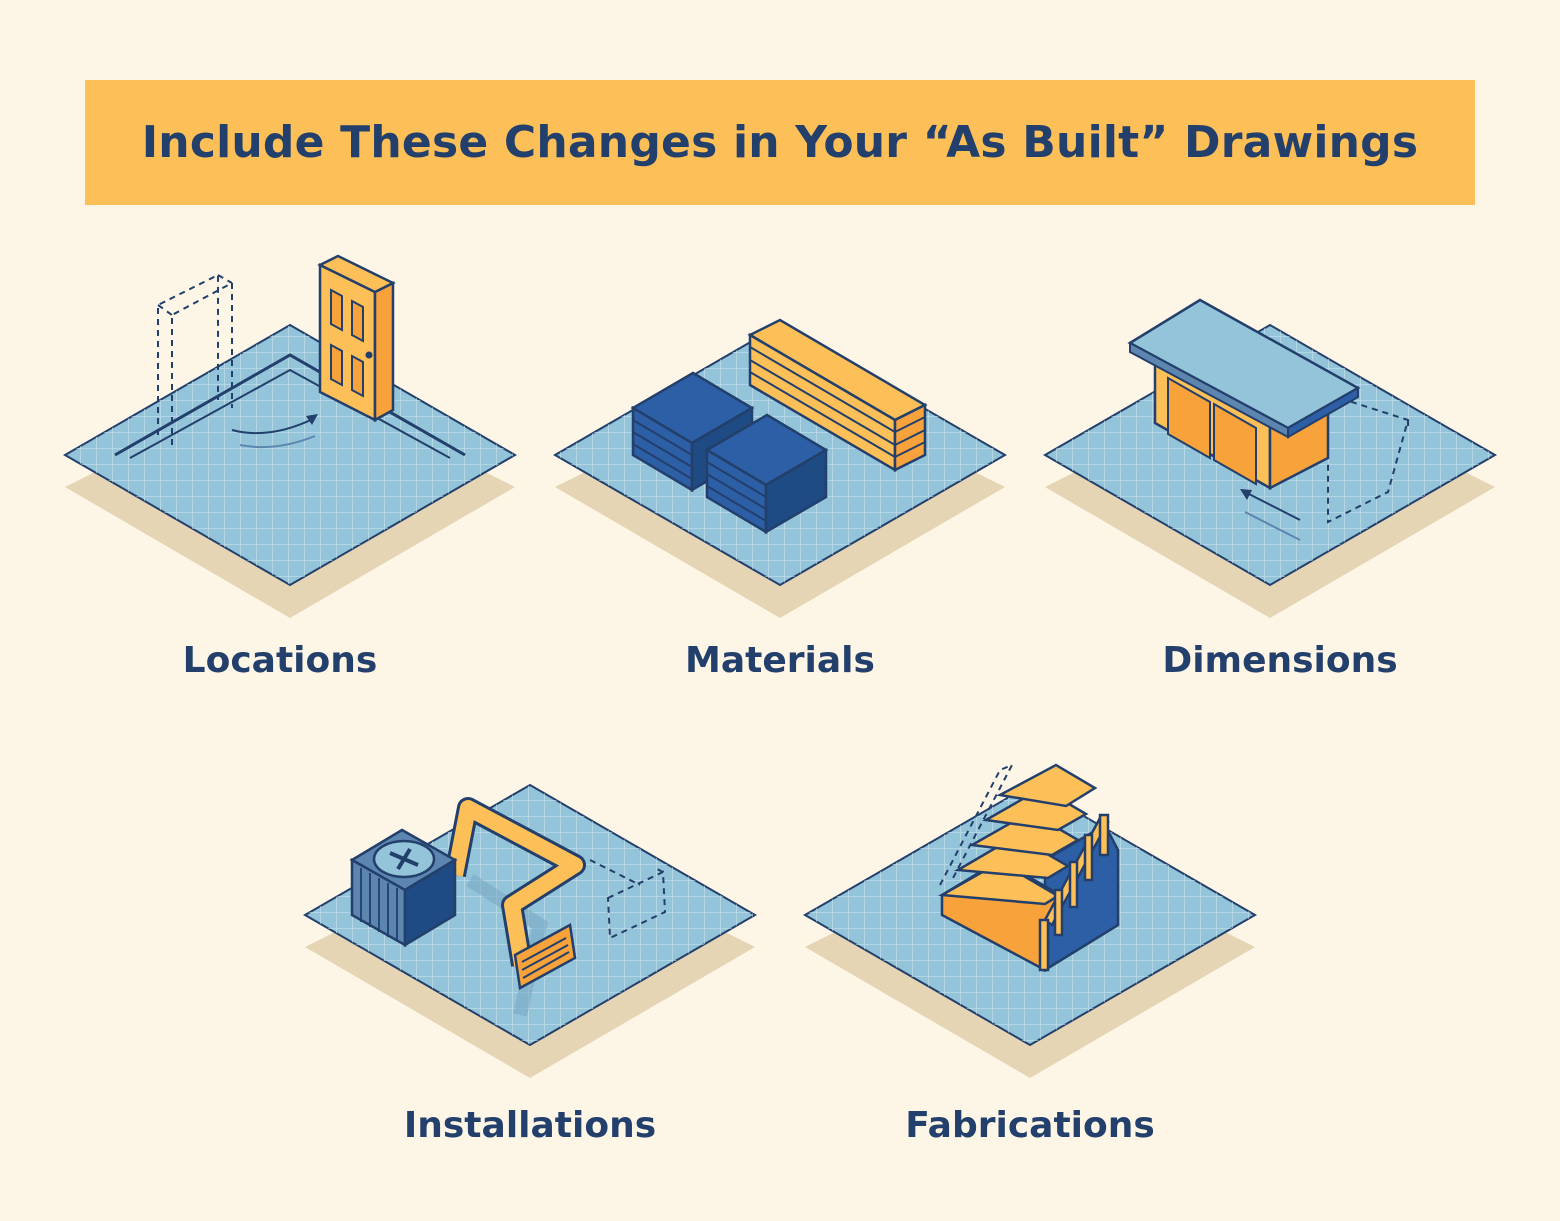 The image size is (1560, 1221). What do you see at coordinates (1280, 660) in the screenshot?
I see `label-dimensions: Dimensions` at bounding box center [1280, 660].